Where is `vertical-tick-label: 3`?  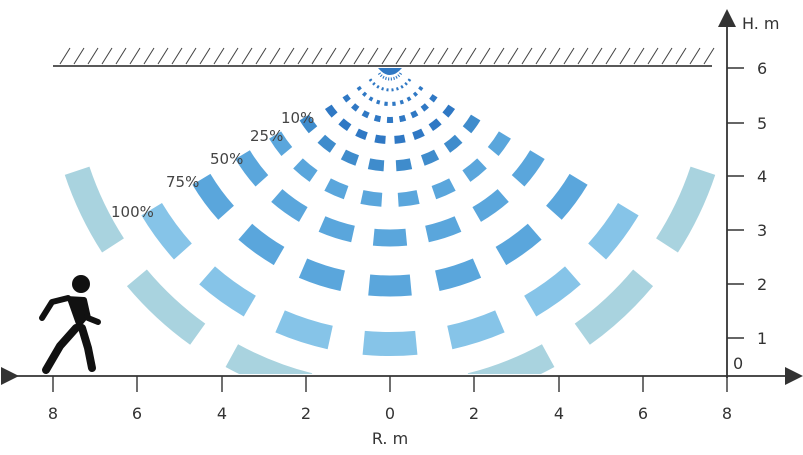
vertical-tick-label: 3 is located at coordinates (762, 230).